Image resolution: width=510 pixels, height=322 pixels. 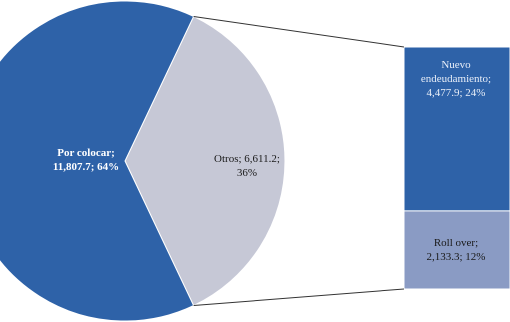 What do you see at coordinates (247, 166) in the screenshot?
I see `slice-label-otros: Otros; 6,611.2; 36%` at bounding box center [247, 166].